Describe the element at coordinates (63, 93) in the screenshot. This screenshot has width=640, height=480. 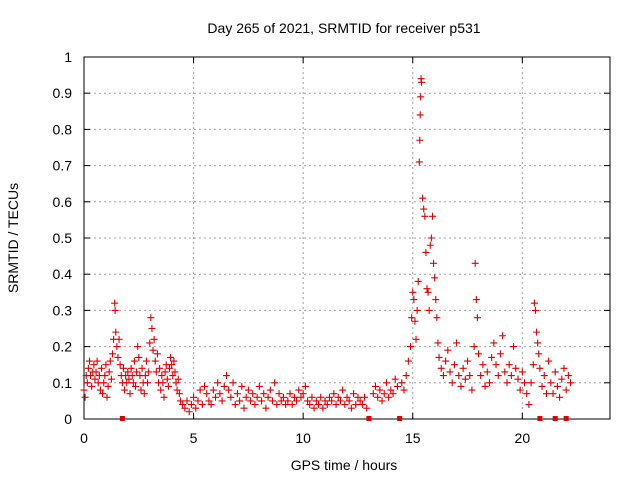
I see `y-tick-label: 0.9` at that location.